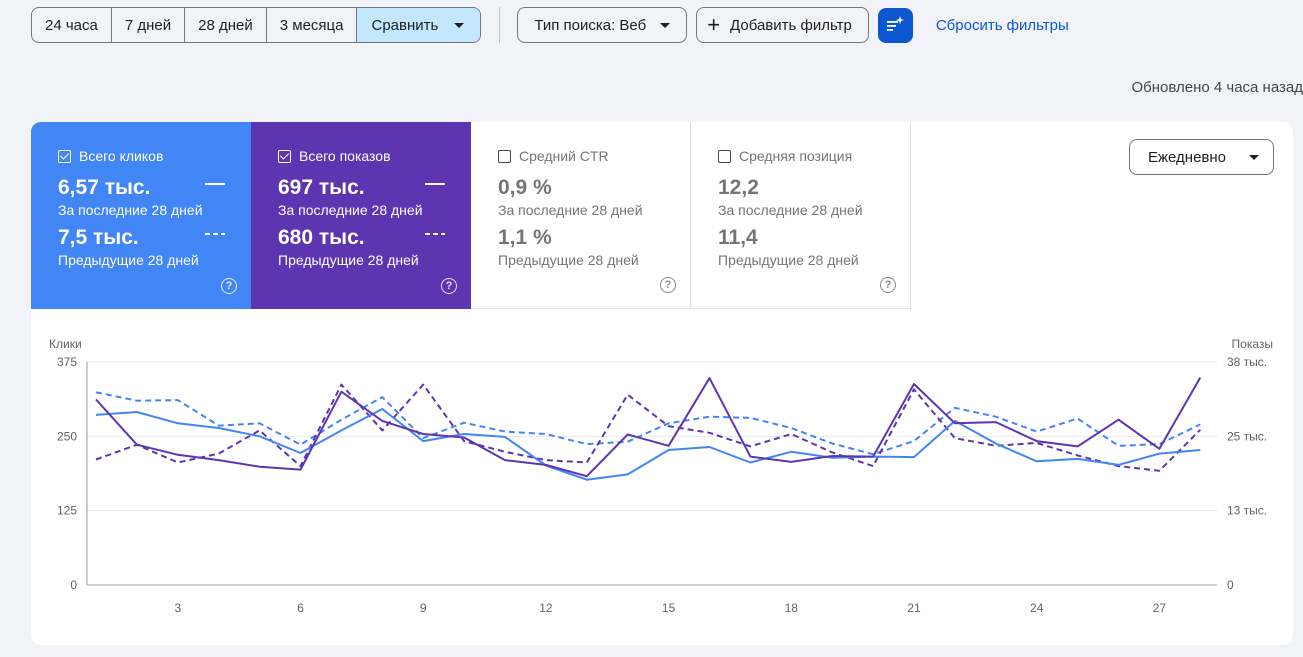 This screenshot has height=657, width=1303. I want to click on x-tick-label: 27, so click(1160, 608).